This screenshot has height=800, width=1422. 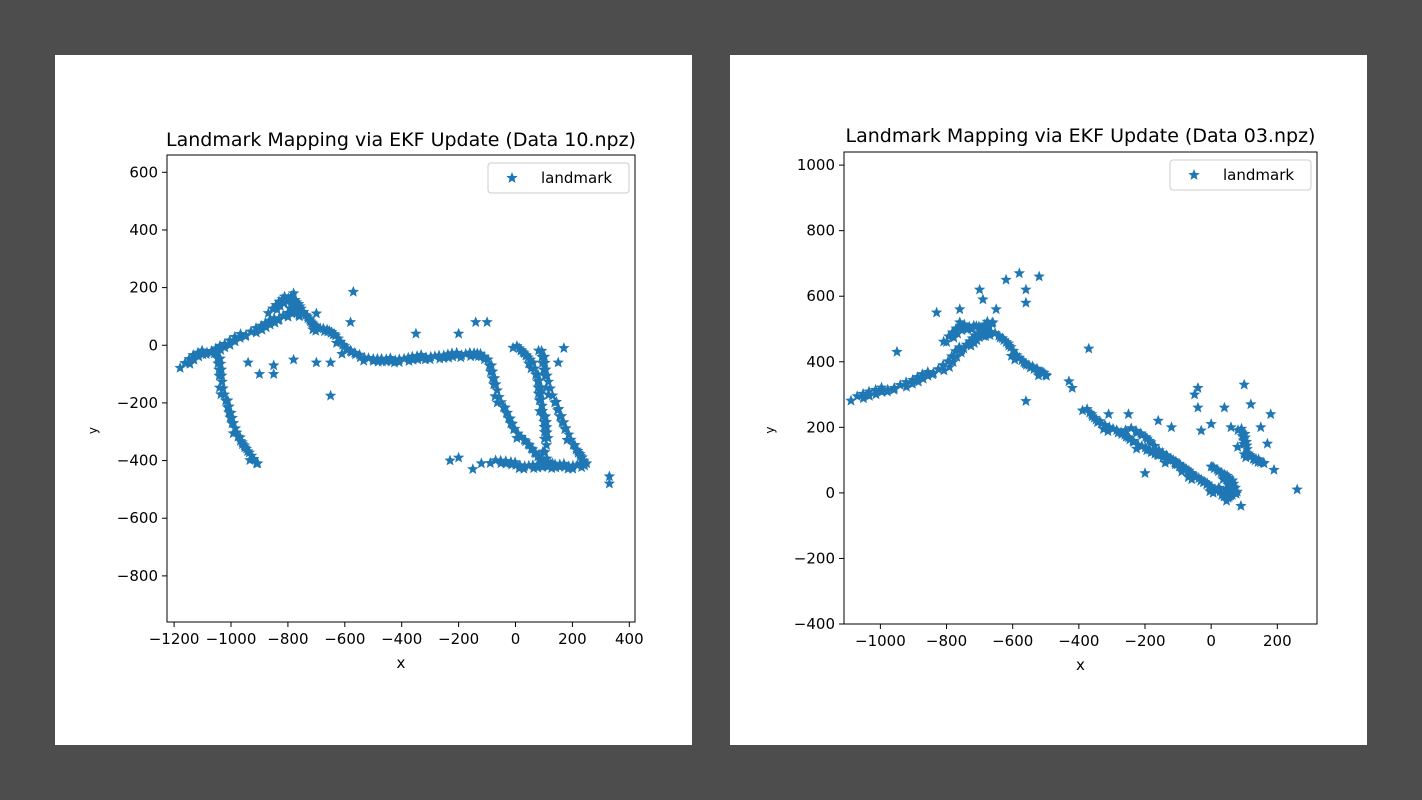 What do you see at coordinates (820, 296) in the screenshot?
I see `y-tick-label: 600` at bounding box center [820, 296].